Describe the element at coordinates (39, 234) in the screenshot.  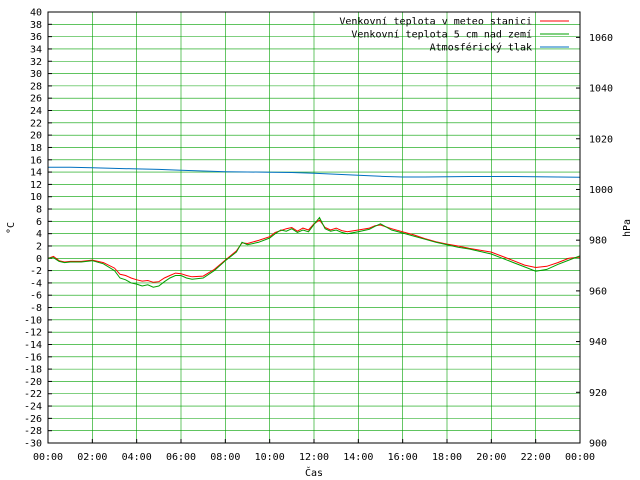
I see `y-tick-label: 4` at that location.